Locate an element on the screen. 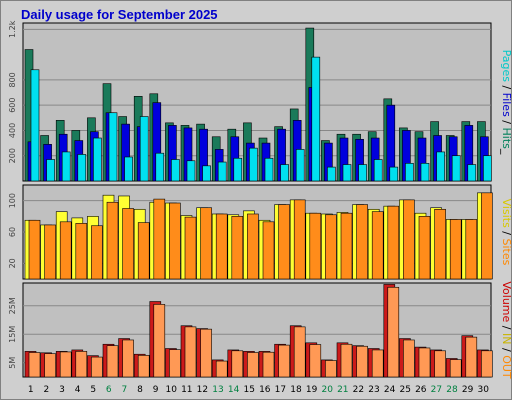  y-tick-label: 600 is located at coordinates (12, 105).